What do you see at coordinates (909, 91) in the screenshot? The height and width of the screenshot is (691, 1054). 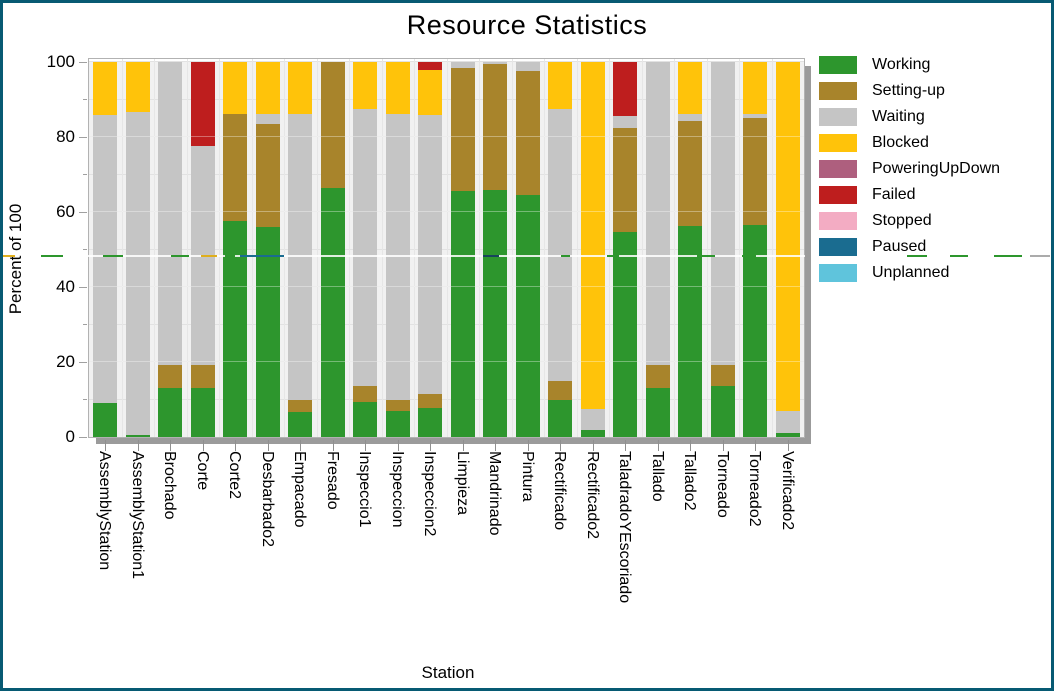 I see `legend-item-setting-up: Setting-up` at bounding box center [909, 91].